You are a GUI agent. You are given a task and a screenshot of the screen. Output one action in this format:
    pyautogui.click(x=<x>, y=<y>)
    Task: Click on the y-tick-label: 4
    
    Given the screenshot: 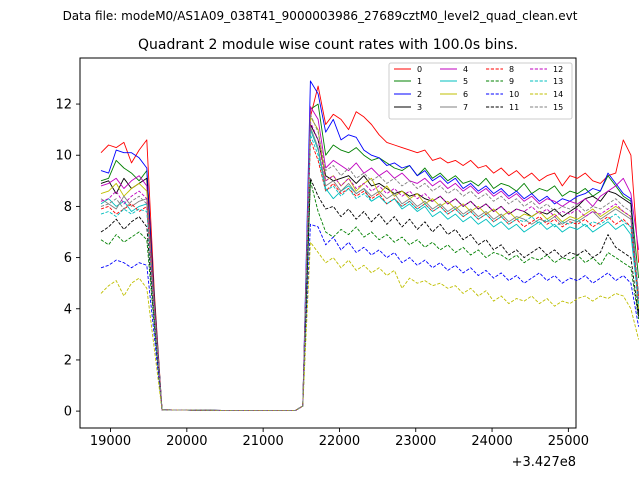 What is the action you would take?
    pyautogui.click(x=68, y=309)
    